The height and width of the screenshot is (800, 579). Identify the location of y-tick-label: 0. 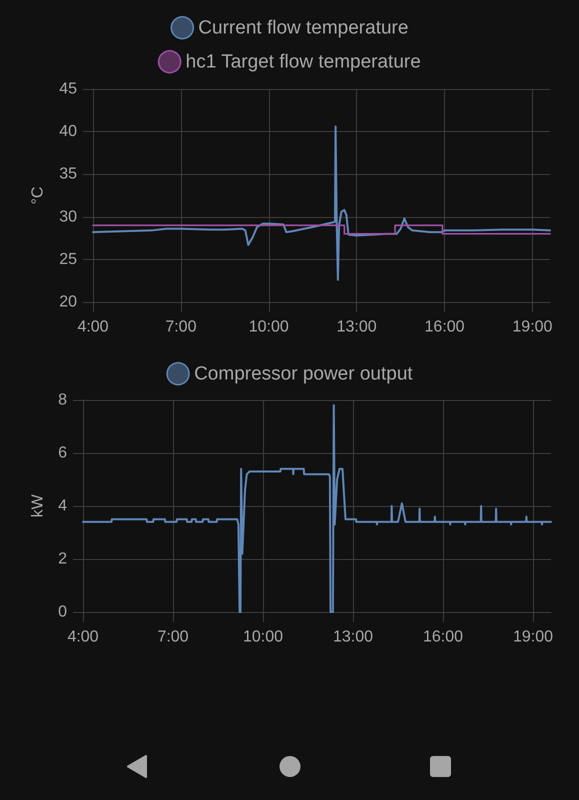
(63, 612).